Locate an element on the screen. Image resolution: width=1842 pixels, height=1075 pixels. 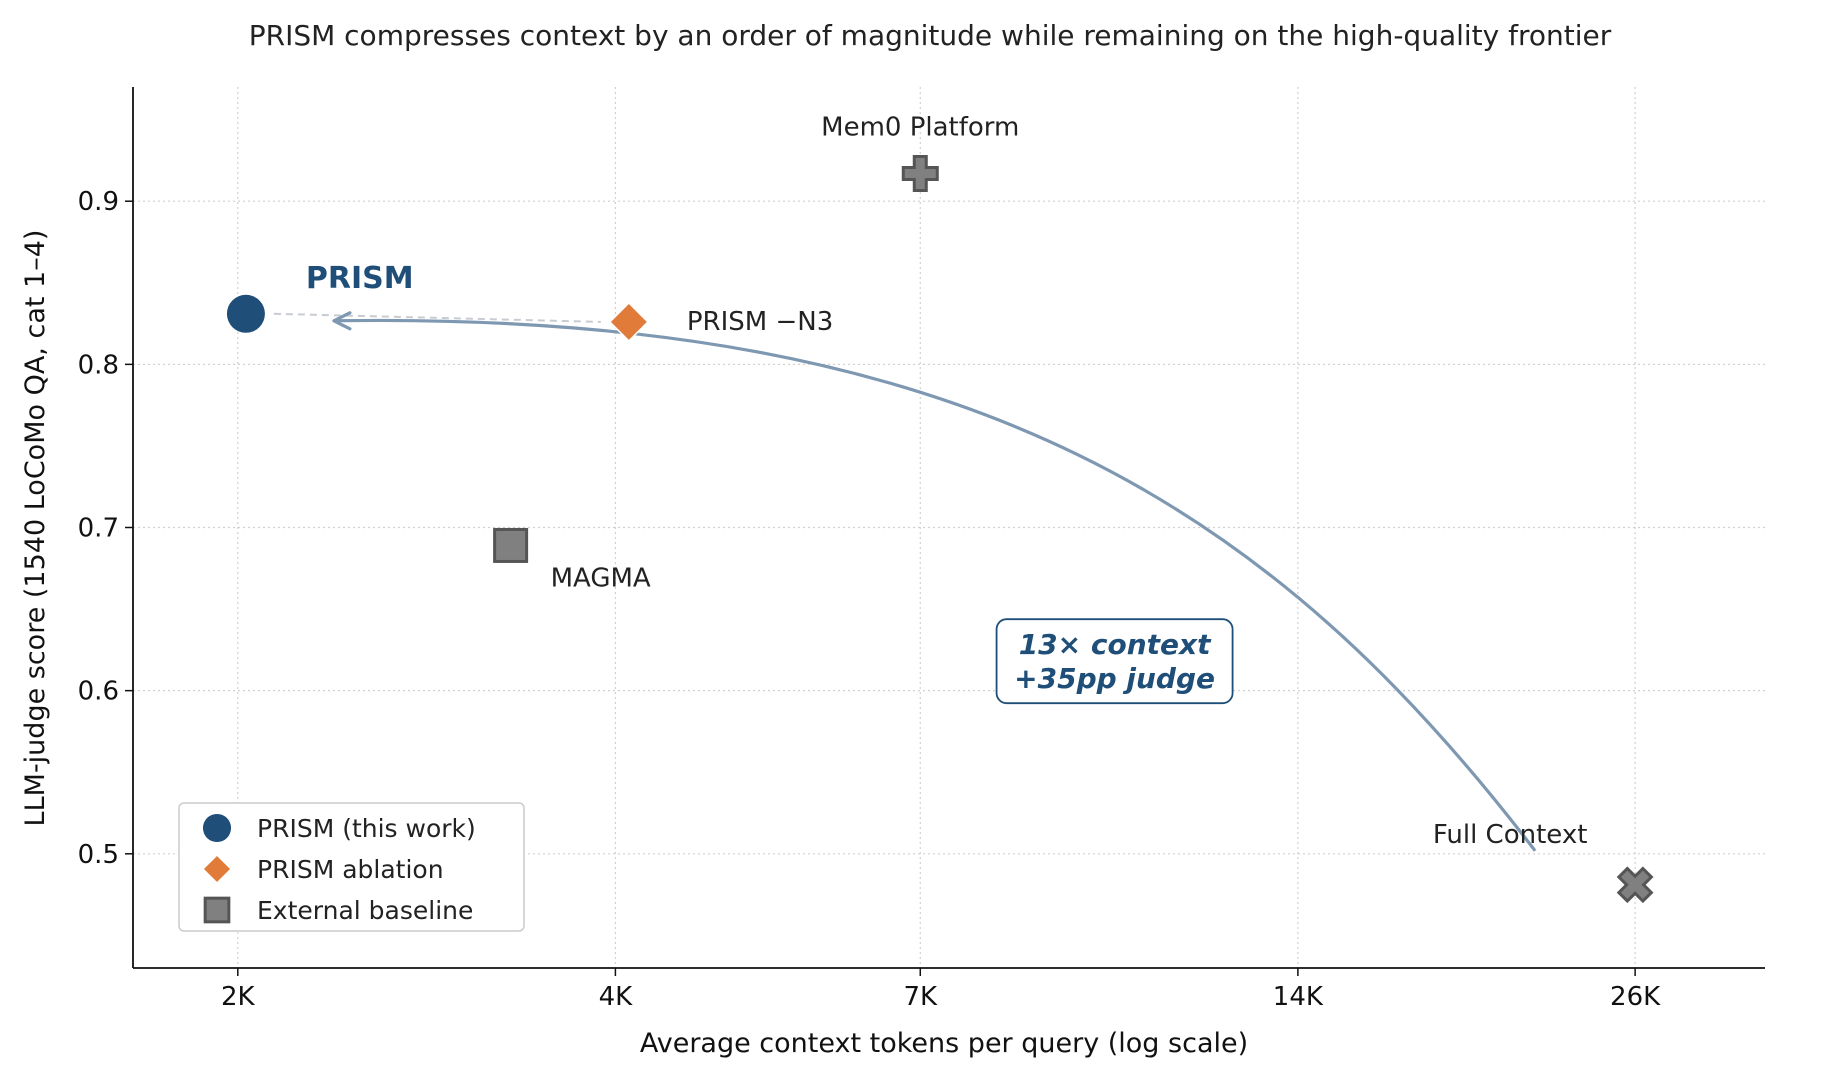
x-tick-label: 26K is located at coordinates (1635, 997).